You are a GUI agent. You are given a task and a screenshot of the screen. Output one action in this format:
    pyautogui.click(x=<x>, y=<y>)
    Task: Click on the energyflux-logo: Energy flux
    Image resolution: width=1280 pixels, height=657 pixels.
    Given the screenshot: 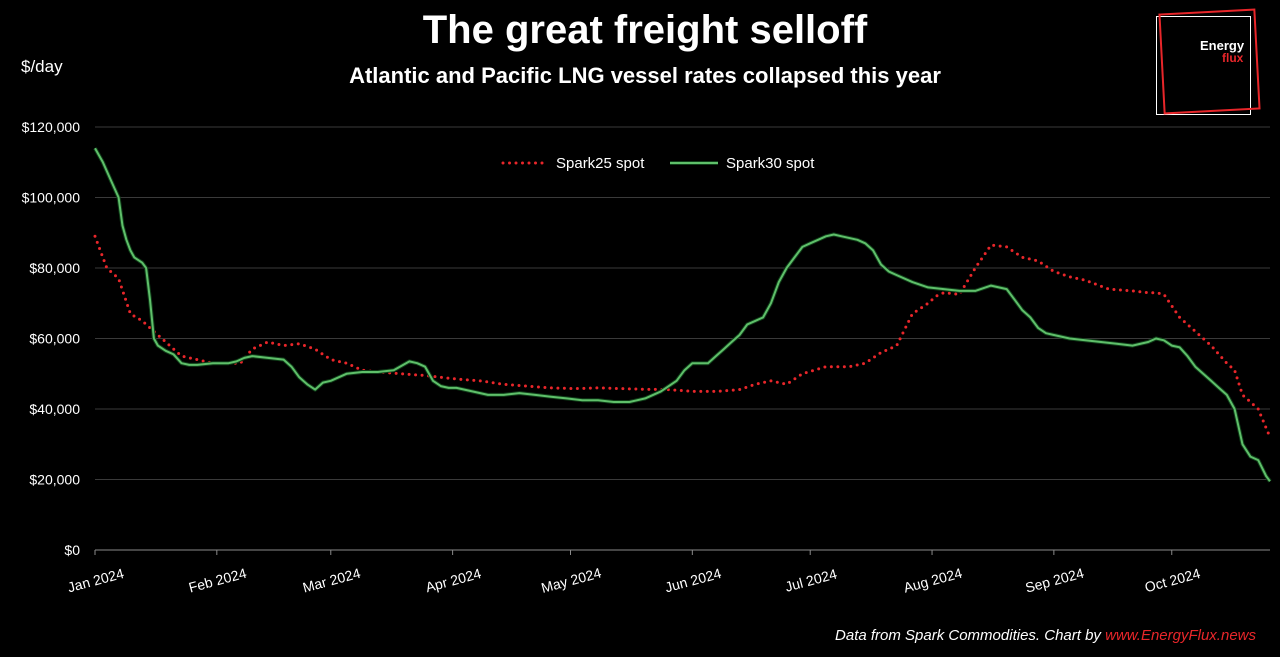 What is the action you would take?
    pyautogui.click(x=1206, y=63)
    